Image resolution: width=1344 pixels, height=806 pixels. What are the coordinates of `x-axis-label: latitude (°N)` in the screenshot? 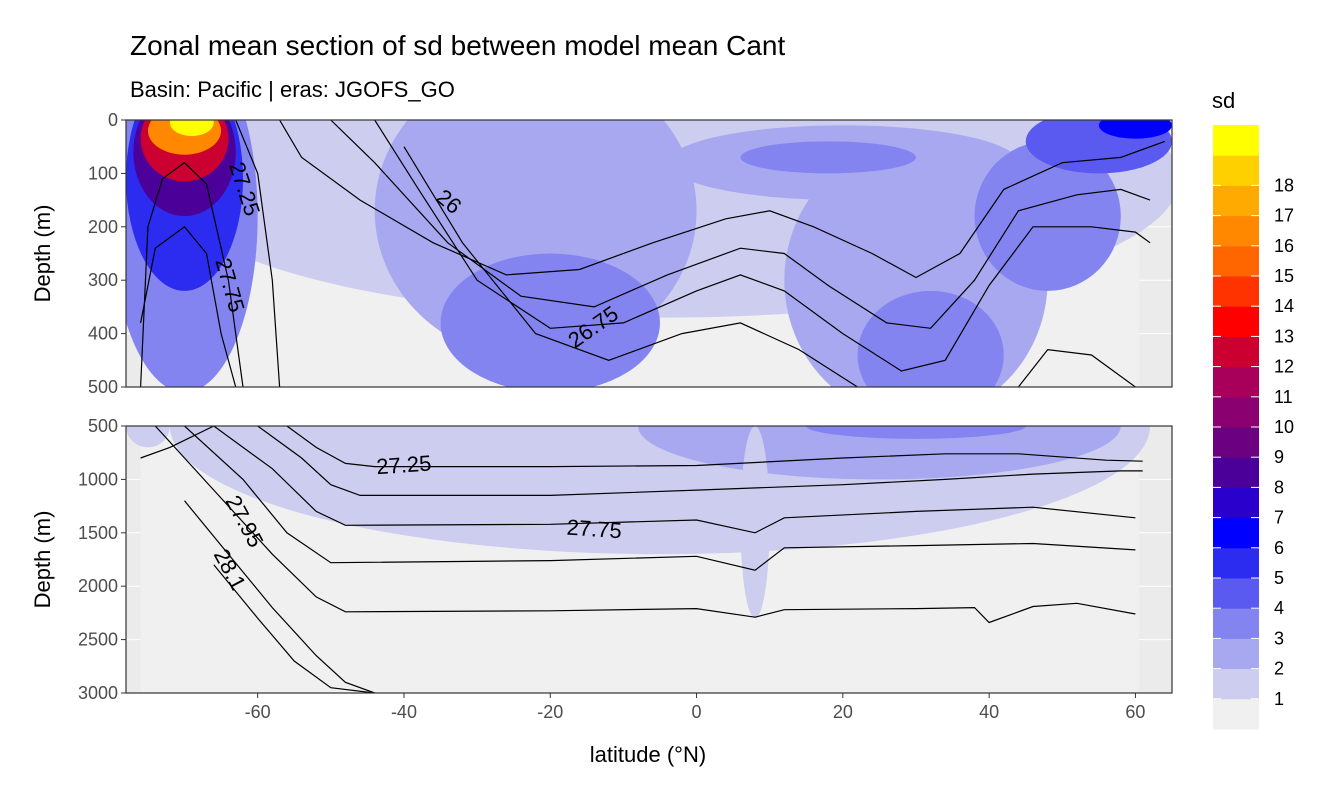 It's located at (648, 754).